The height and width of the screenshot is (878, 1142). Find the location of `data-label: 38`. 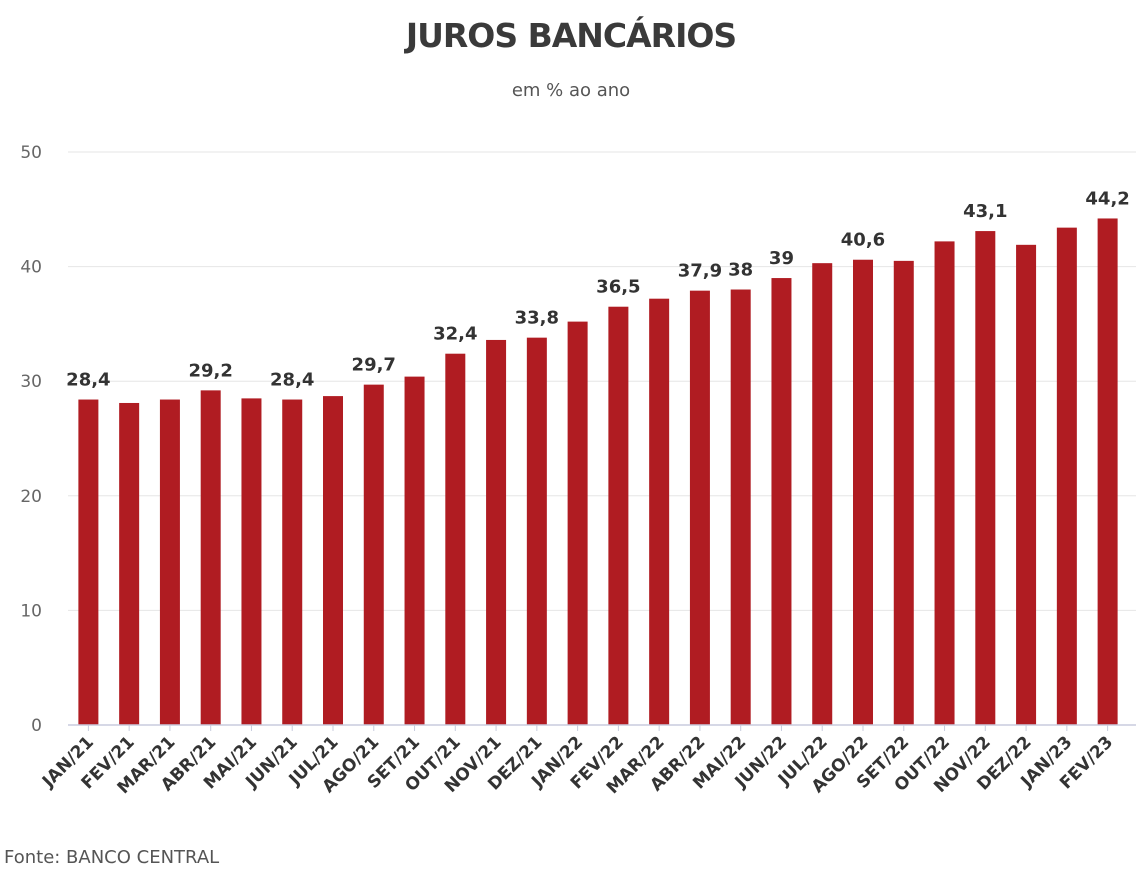

data-label: 38 is located at coordinates (740, 270).